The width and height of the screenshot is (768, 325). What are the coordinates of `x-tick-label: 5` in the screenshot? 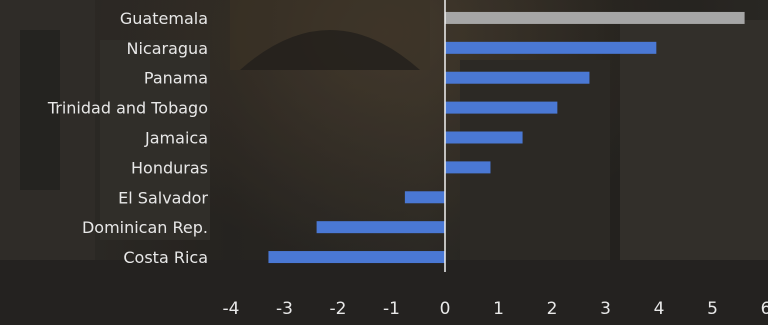 It's located at (712, 309).